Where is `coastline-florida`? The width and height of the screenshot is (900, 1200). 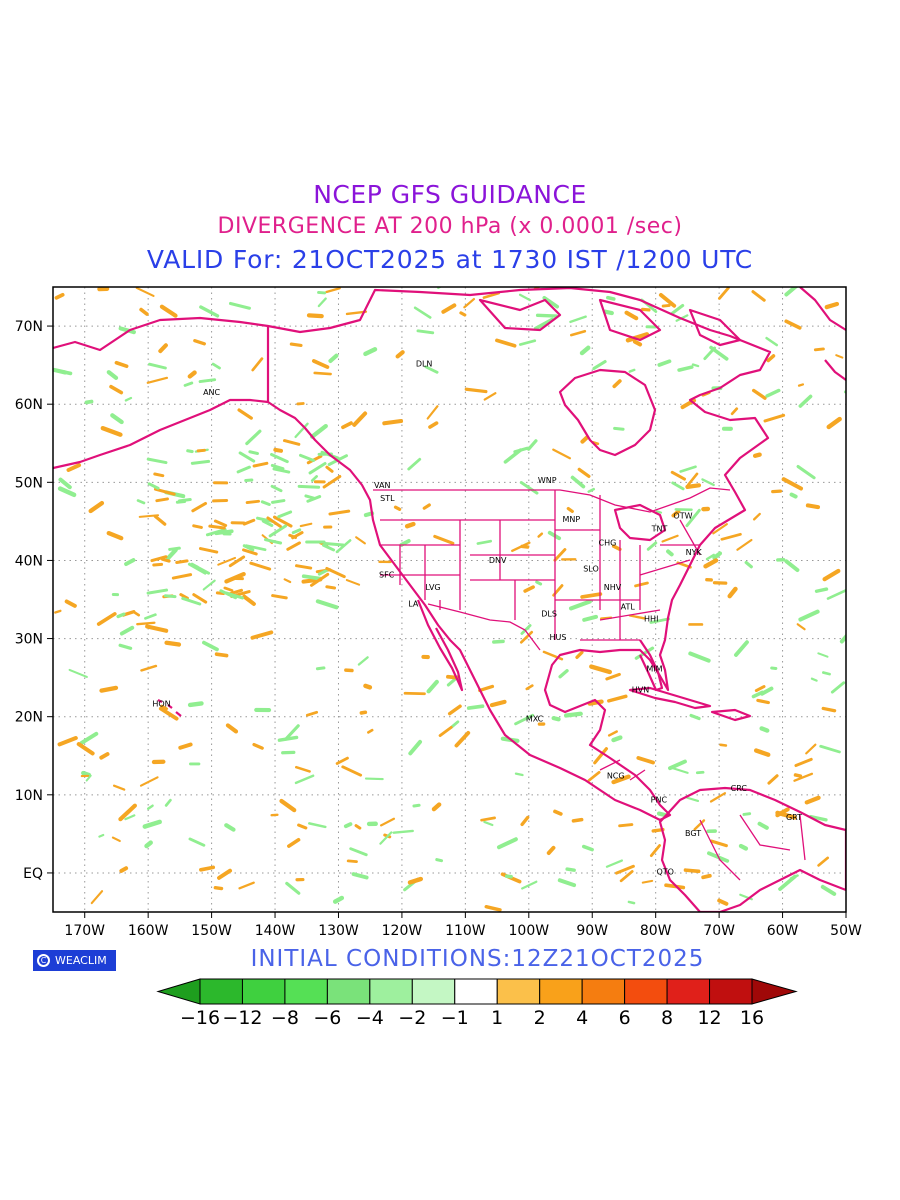 coastline-florida is located at coordinates (651, 665).